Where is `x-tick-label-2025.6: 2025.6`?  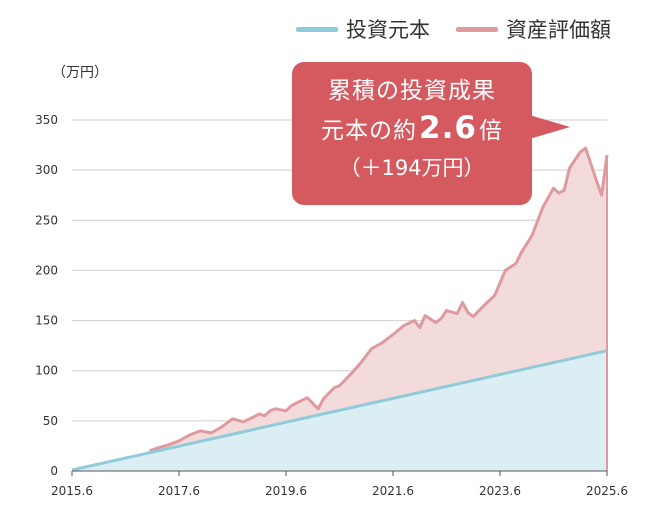 x-tick-label-2025.6: 2025.6 is located at coordinates (607, 491).